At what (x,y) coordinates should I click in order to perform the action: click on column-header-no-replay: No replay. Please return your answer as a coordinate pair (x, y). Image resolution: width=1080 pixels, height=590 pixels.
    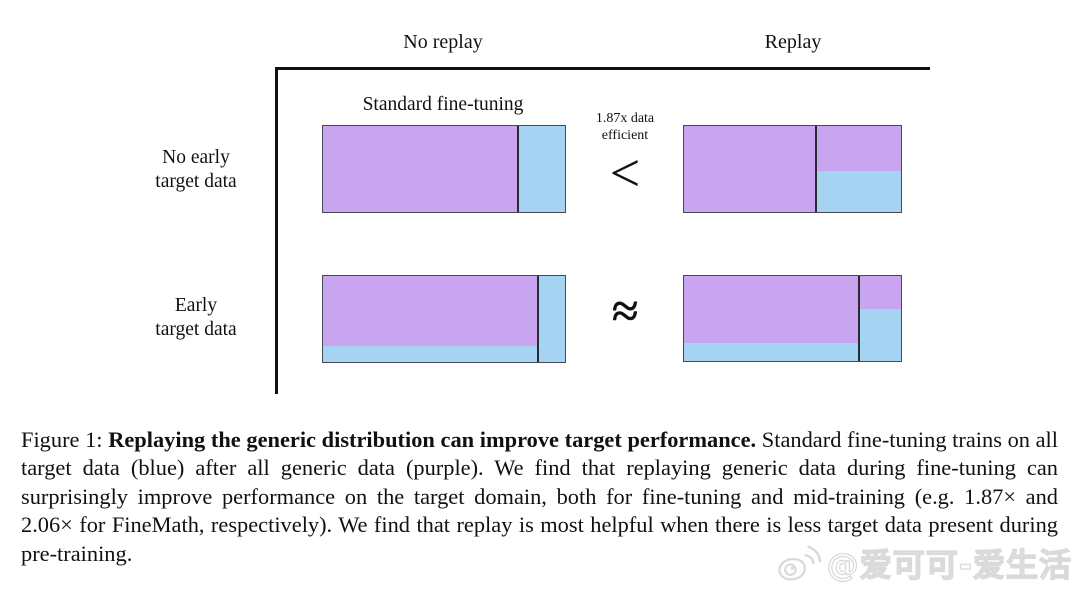
    Looking at the image, I should click on (443, 42).